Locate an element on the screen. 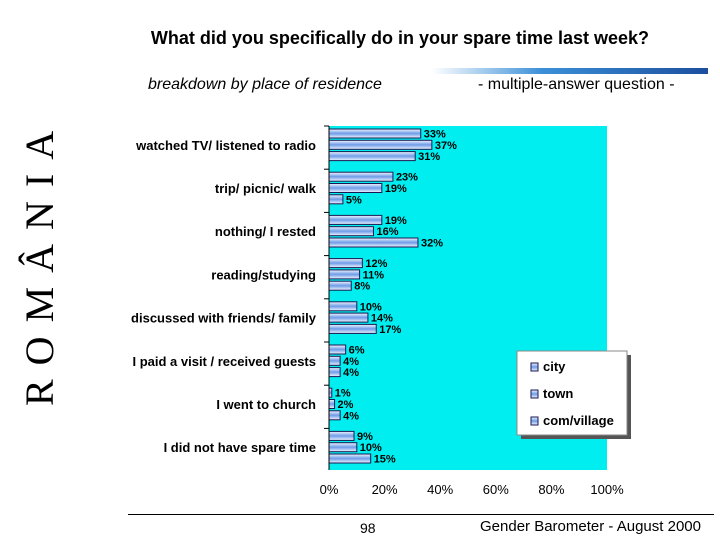 The width and height of the screenshot is (720, 540). category-label: I did not have spare time is located at coordinates (240, 447).